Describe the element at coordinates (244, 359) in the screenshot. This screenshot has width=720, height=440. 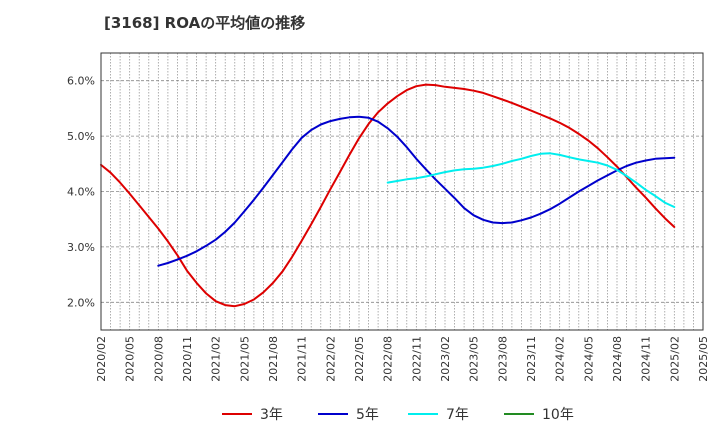
I see `x-tick-label: 2021/05` at that location.